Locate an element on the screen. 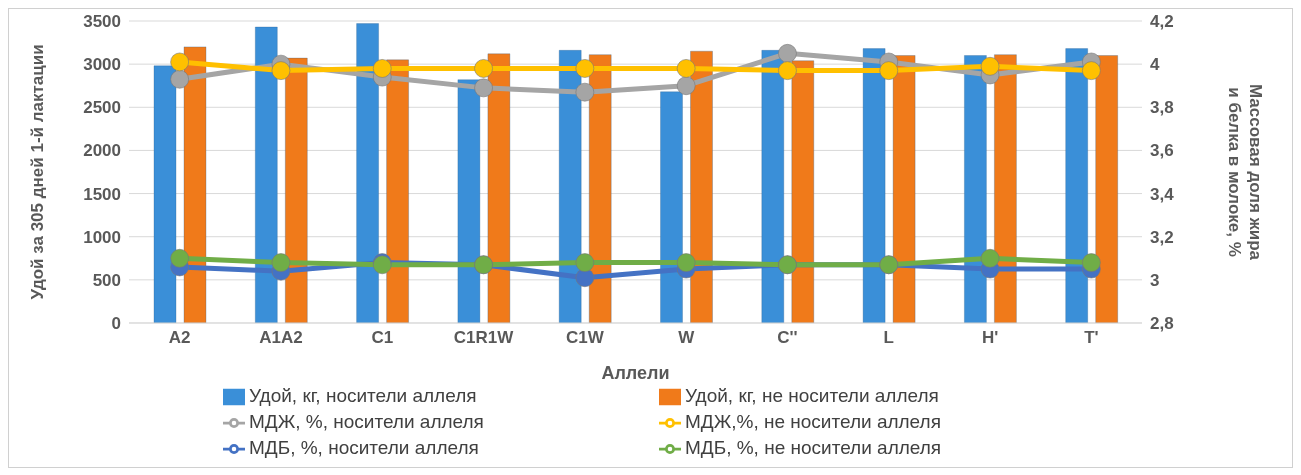 The image size is (1301, 475). y2-tick-label: 3,4 is located at coordinates (1162, 194).